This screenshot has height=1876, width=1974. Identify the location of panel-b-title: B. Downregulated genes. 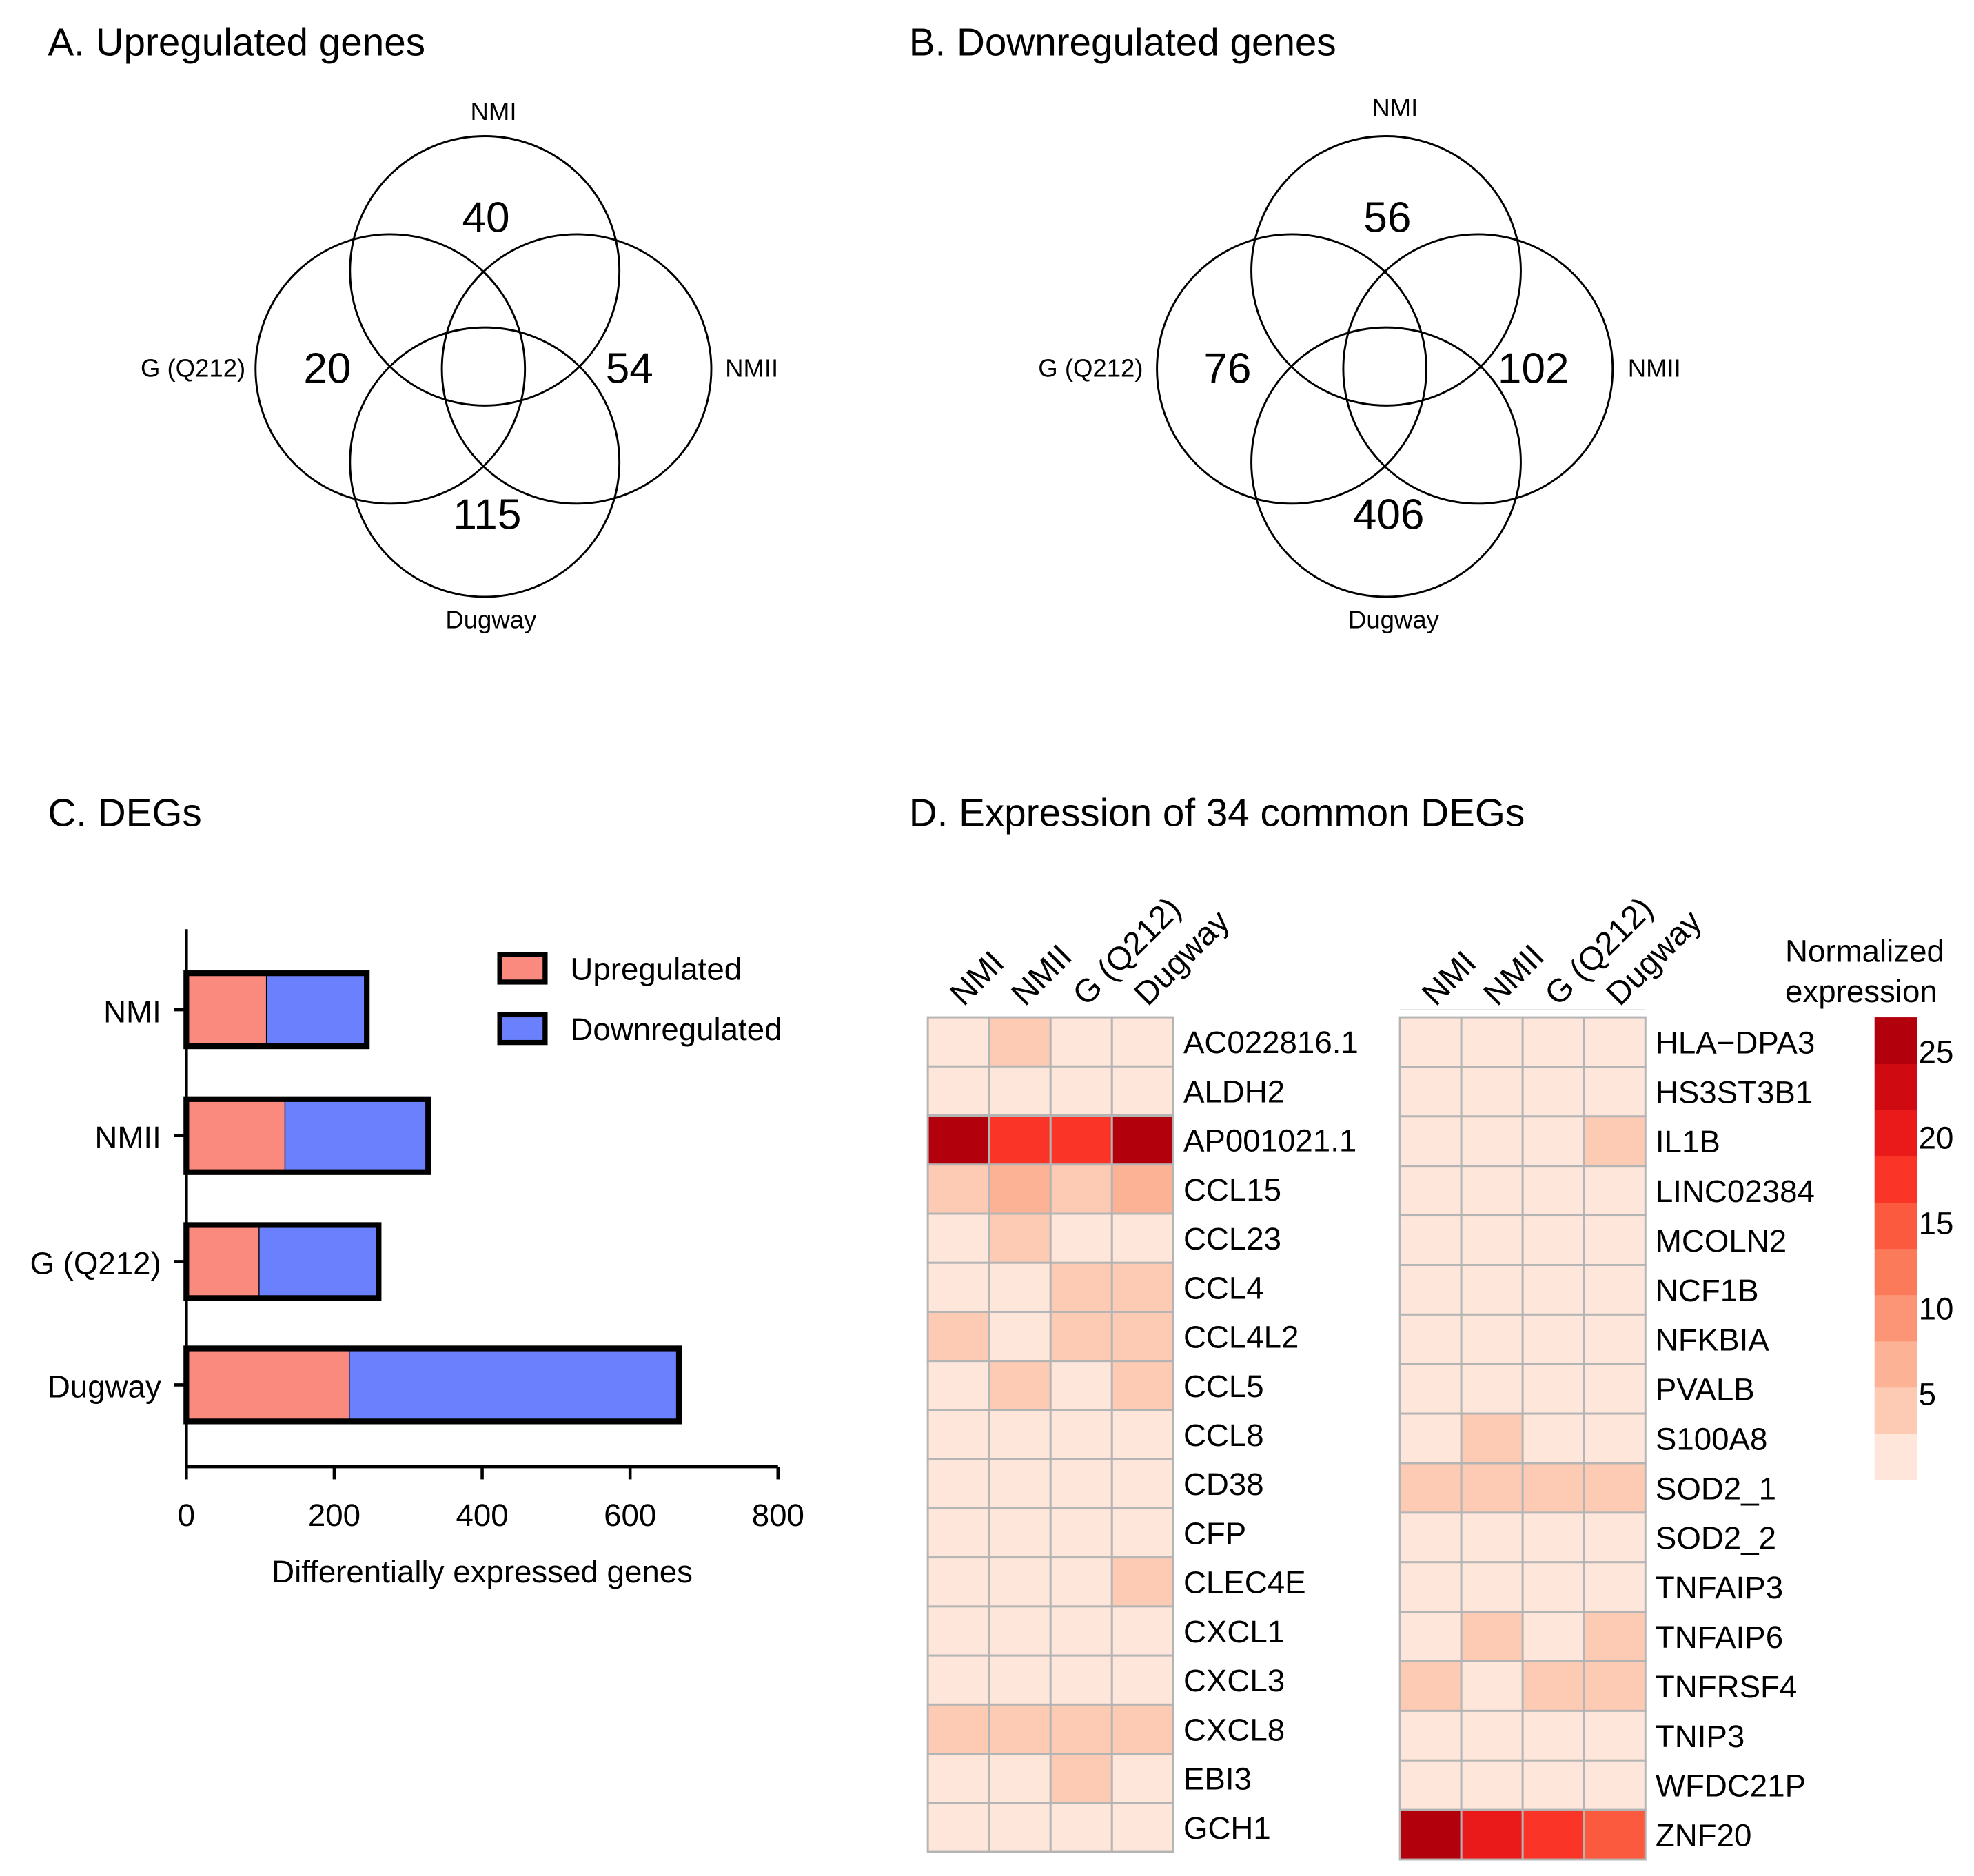
(1122, 42).